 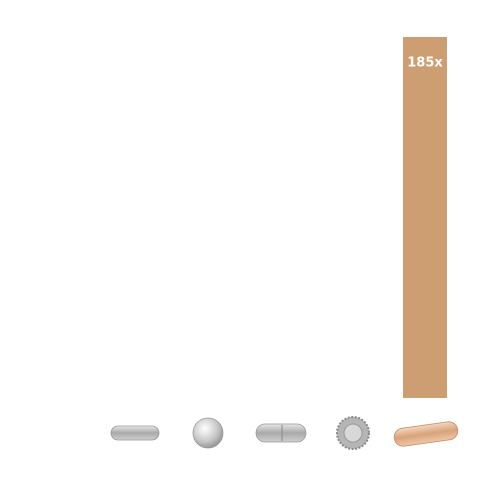 I want to click on sphere-icon, so click(x=208, y=433).